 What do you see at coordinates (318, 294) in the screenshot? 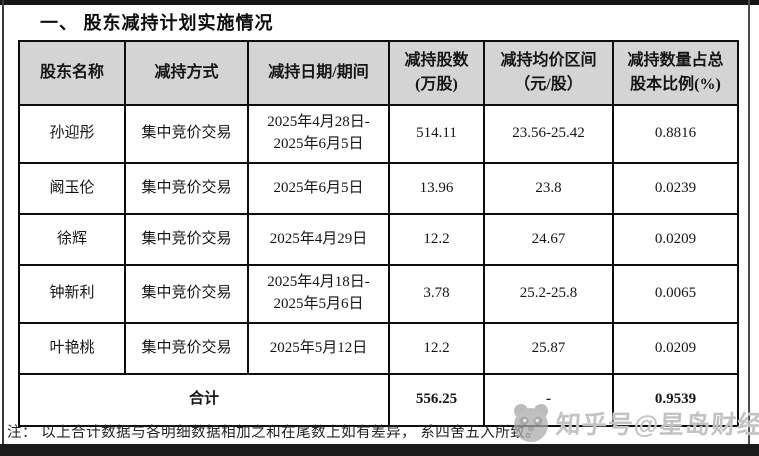
I see `period-cell: 2025年4月18日- 2025年5月6日` at bounding box center [318, 294].